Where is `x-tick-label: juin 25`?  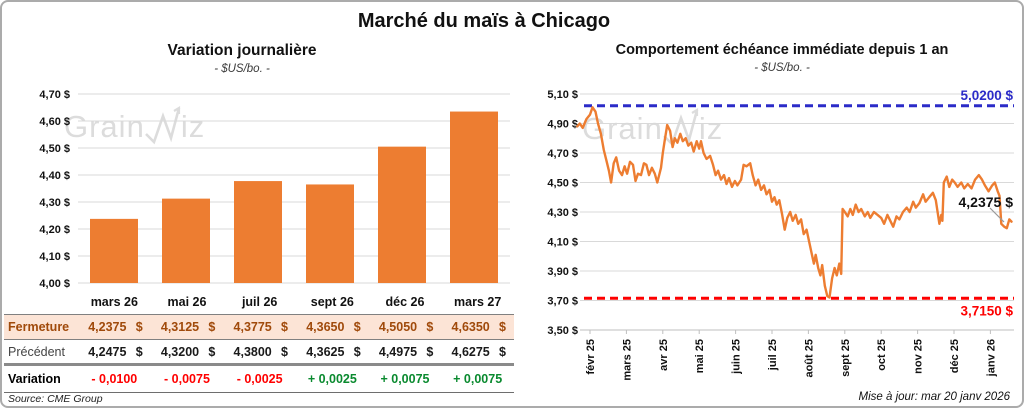 x-tick-label: juin 25 is located at coordinates (737, 357).